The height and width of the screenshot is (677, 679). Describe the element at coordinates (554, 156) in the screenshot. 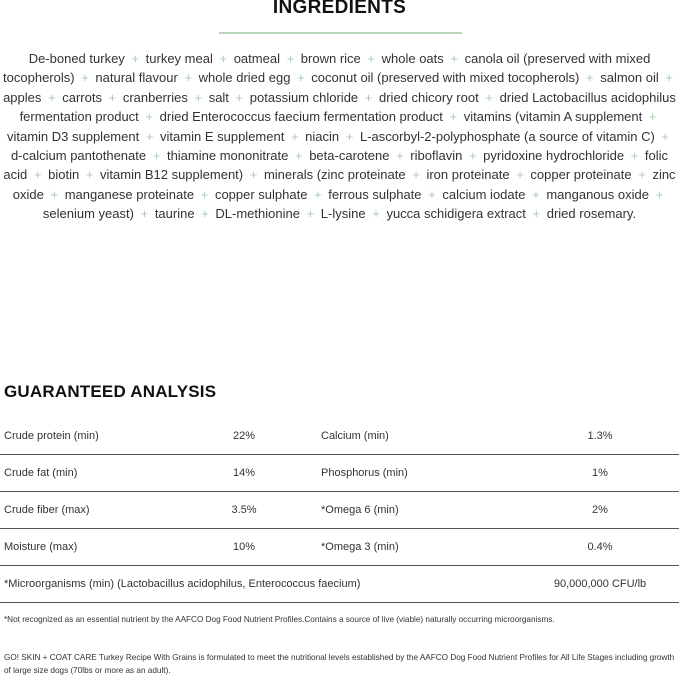

I see `ingredient-item: pyridoxine hydrochloride` at that location.